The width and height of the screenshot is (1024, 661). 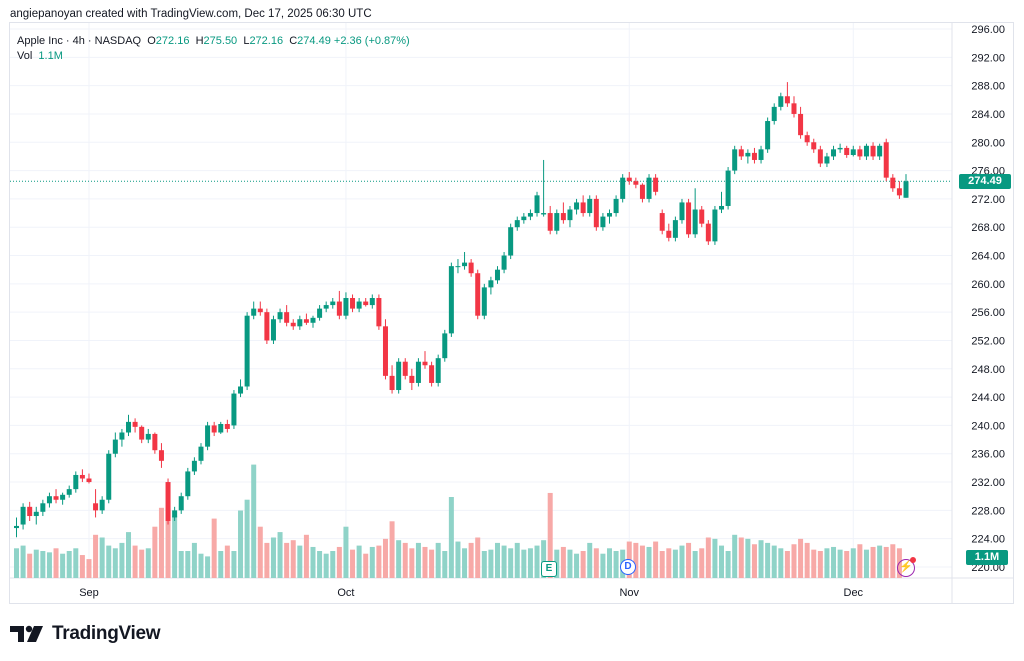 What do you see at coordinates (199, 41) in the screenshot?
I see `high-key: H` at bounding box center [199, 41].